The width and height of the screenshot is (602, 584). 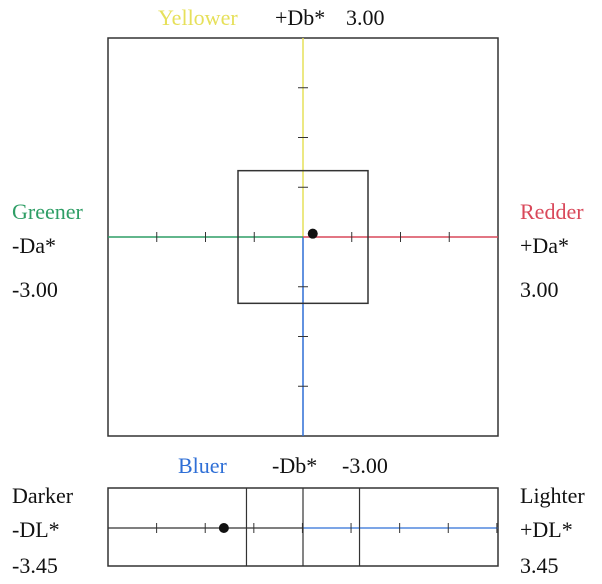 I want to click on minus-db-value: -3.00, so click(x=365, y=465).